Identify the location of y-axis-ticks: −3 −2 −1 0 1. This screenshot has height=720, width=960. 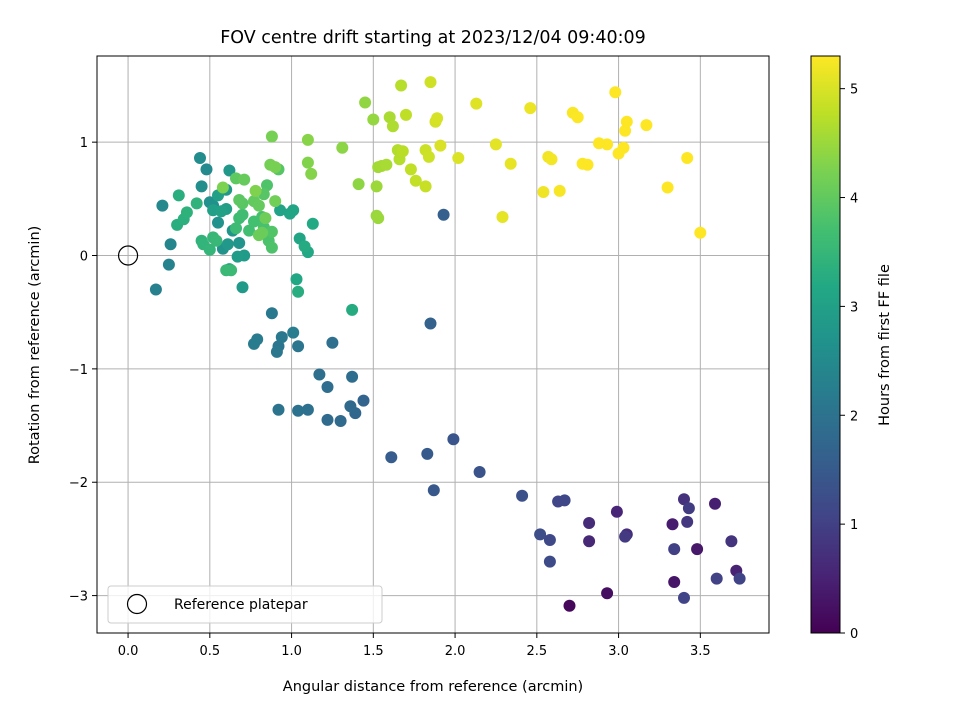
(83, 370).